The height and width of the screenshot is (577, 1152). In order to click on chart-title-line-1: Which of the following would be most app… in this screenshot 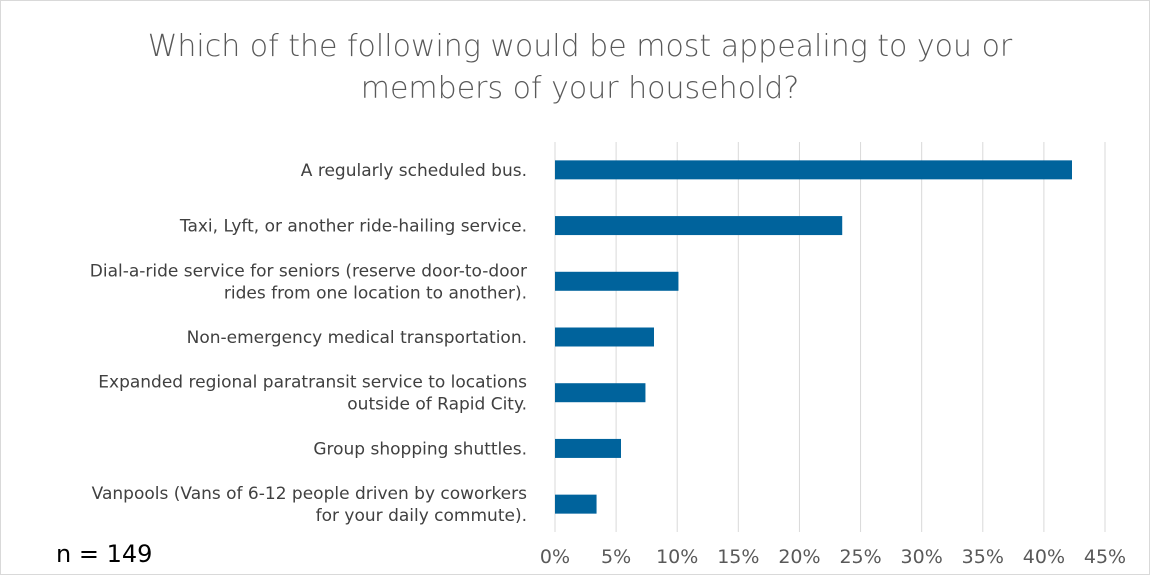, I will do `click(580, 46)`.